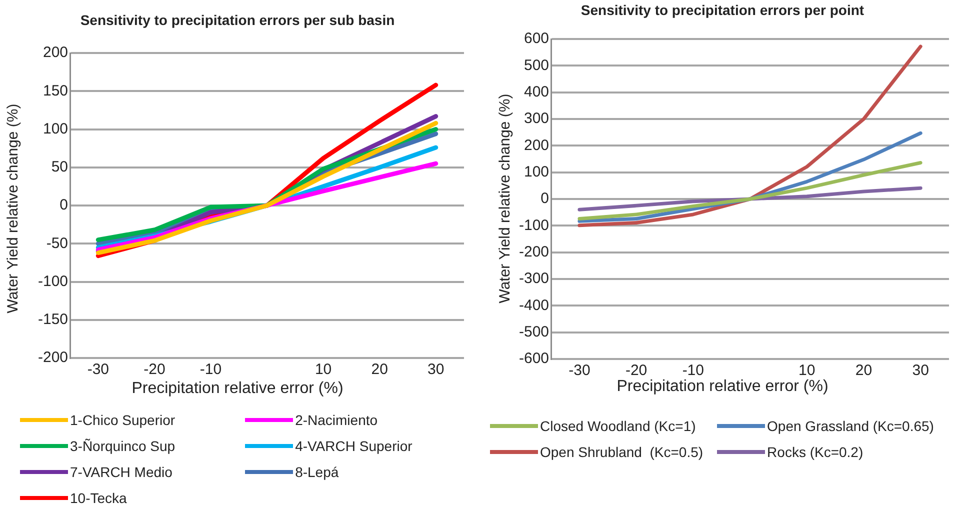  Describe the element at coordinates (534, 305) in the screenshot. I see `y-tick-label: -400` at that location.